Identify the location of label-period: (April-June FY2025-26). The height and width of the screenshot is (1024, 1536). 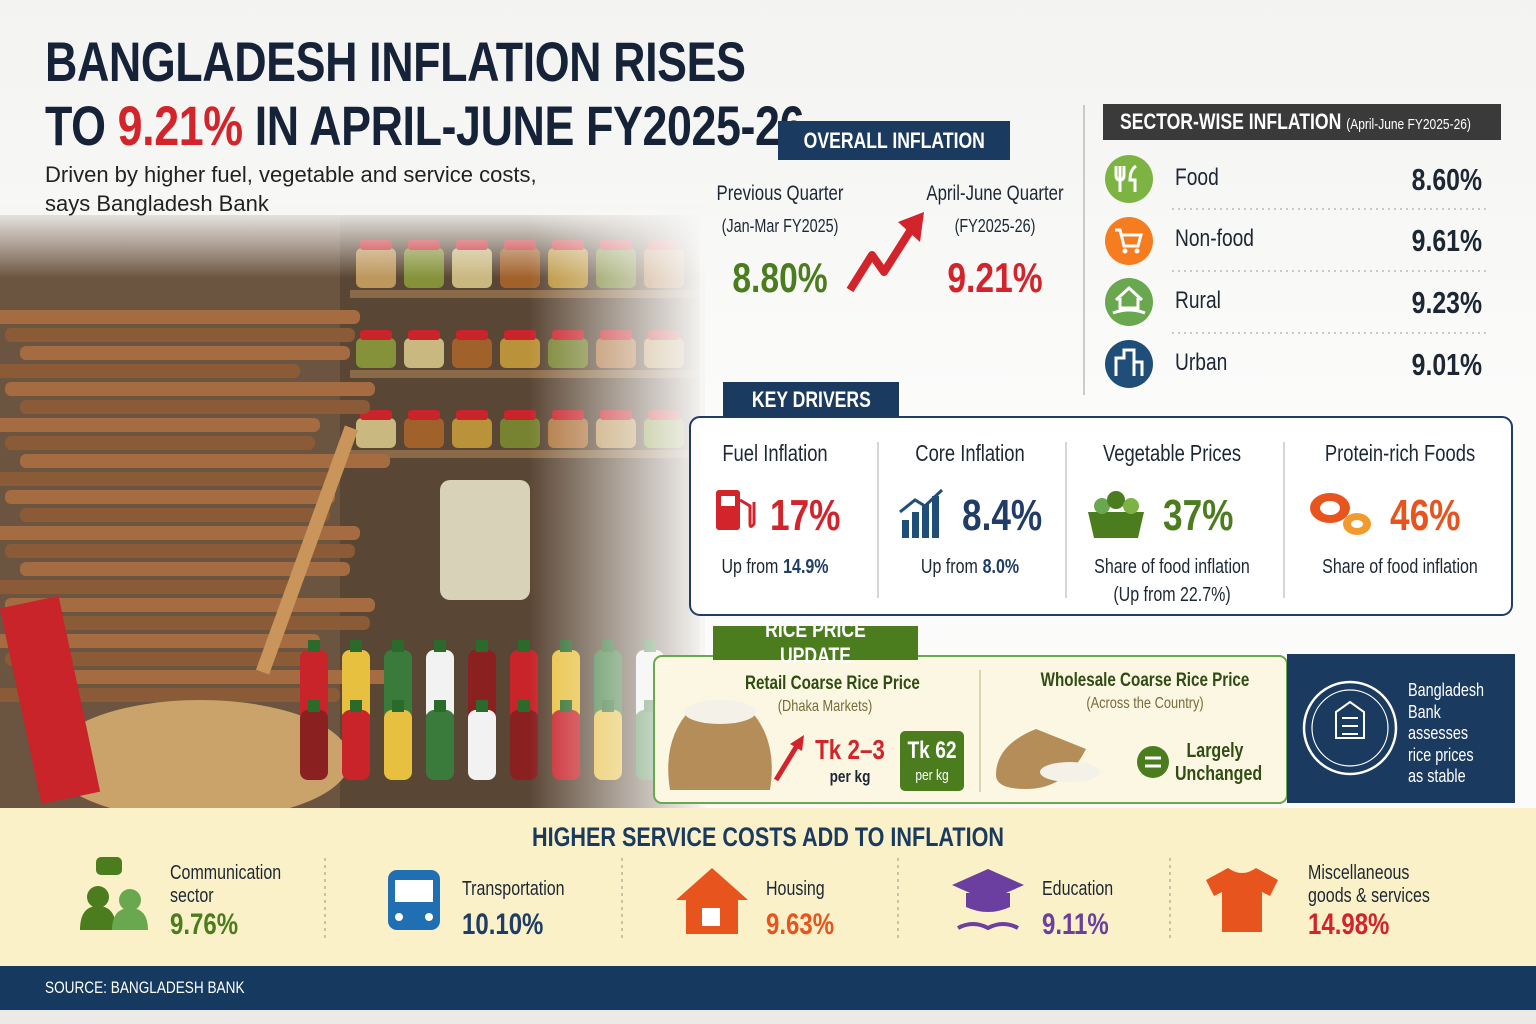
(1408, 124).